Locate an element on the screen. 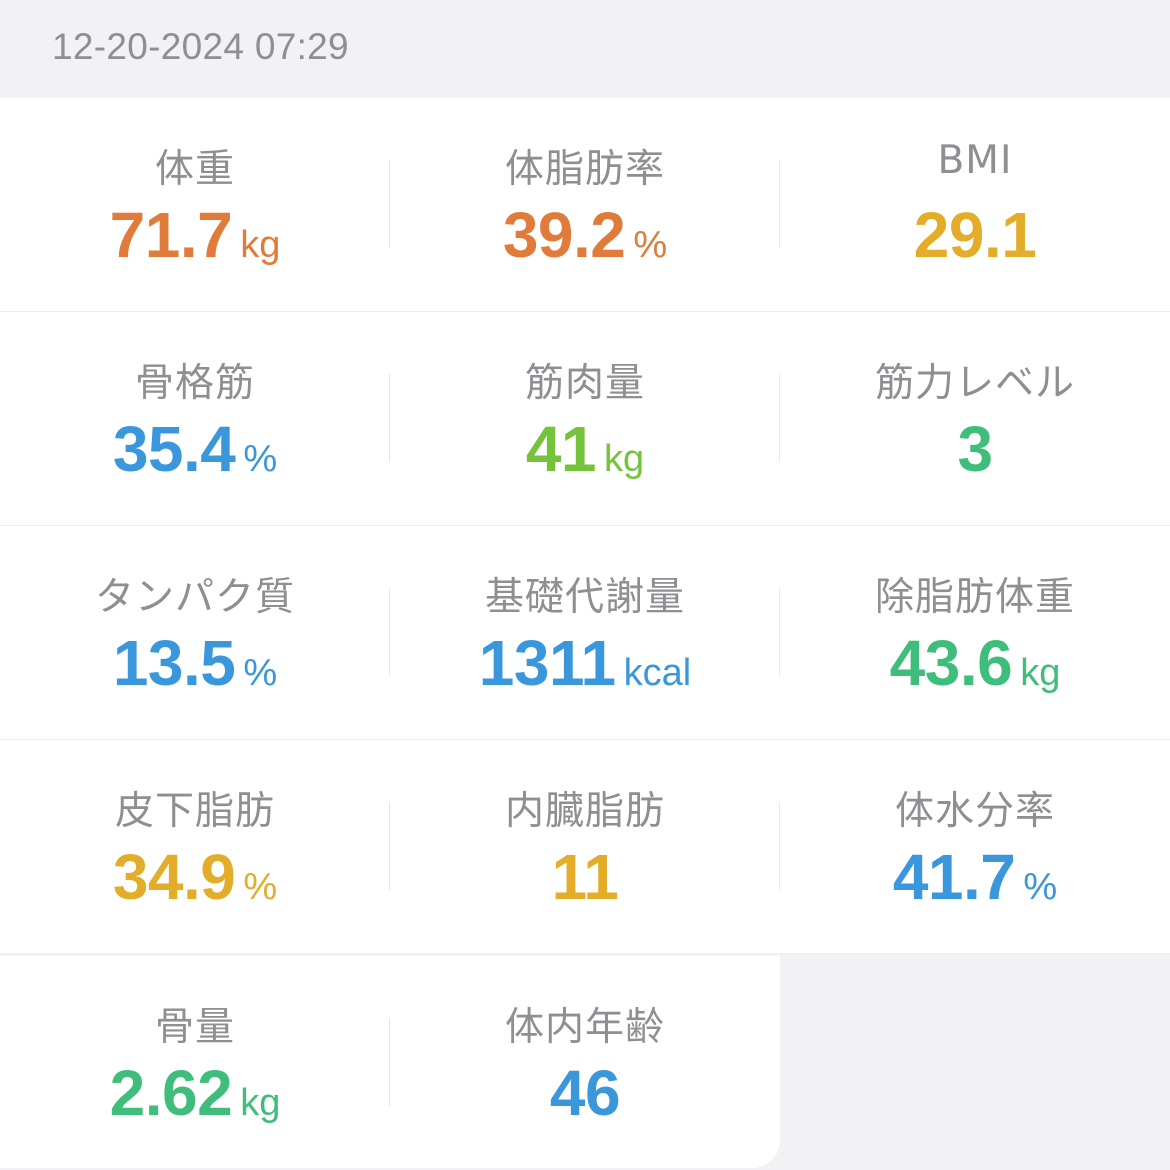 Image resolution: width=1170 pixels, height=1170 pixels. metric-bmi: BMI 29.1 is located at coordinates (975, 205).